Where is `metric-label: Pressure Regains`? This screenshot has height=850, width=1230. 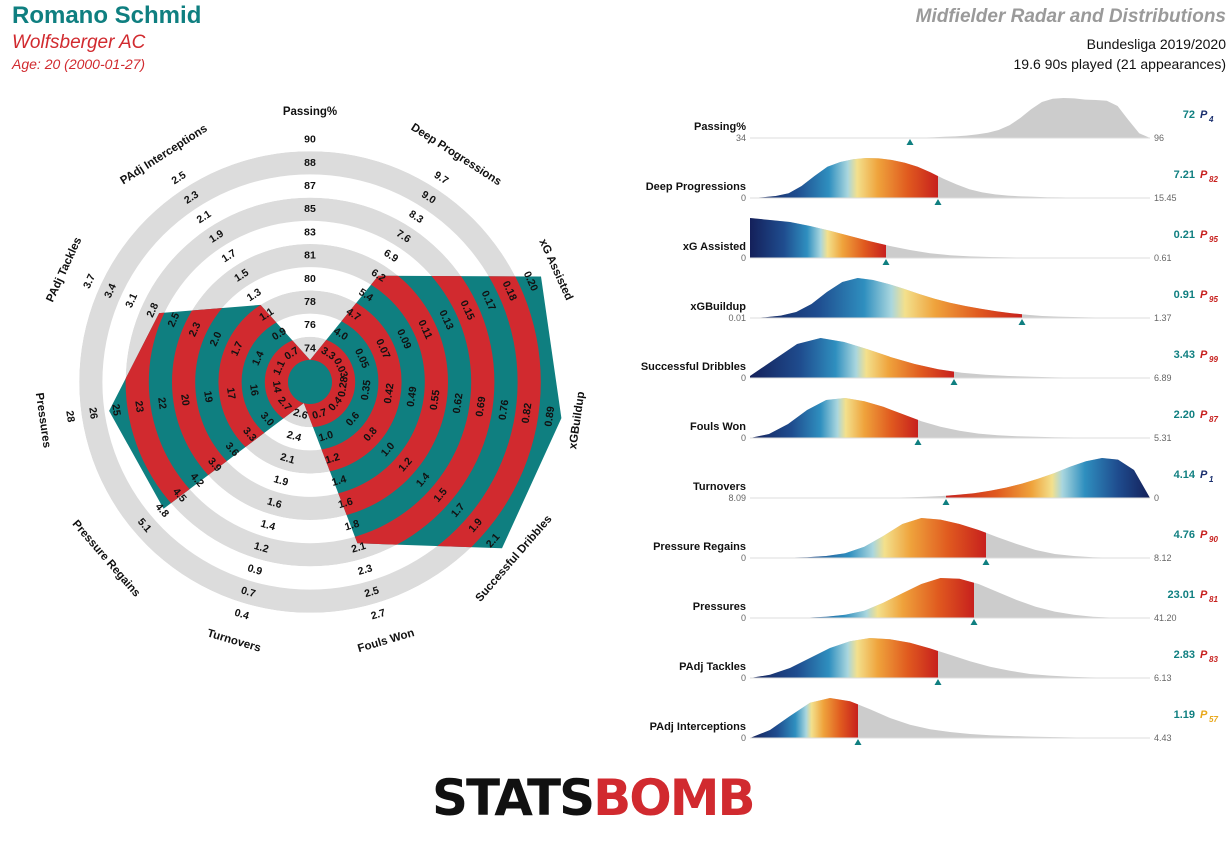 metric-label: Pressure Regains is located at coordinates (699, 547).